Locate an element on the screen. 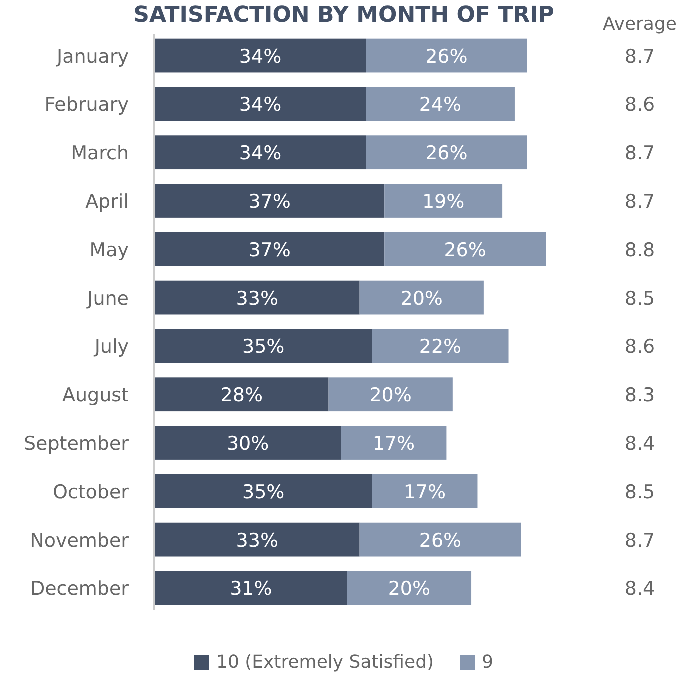 Image resolution: width=688 pixels, height=674 pixels. y-tick-label: August is located at coordinates (95, 395).